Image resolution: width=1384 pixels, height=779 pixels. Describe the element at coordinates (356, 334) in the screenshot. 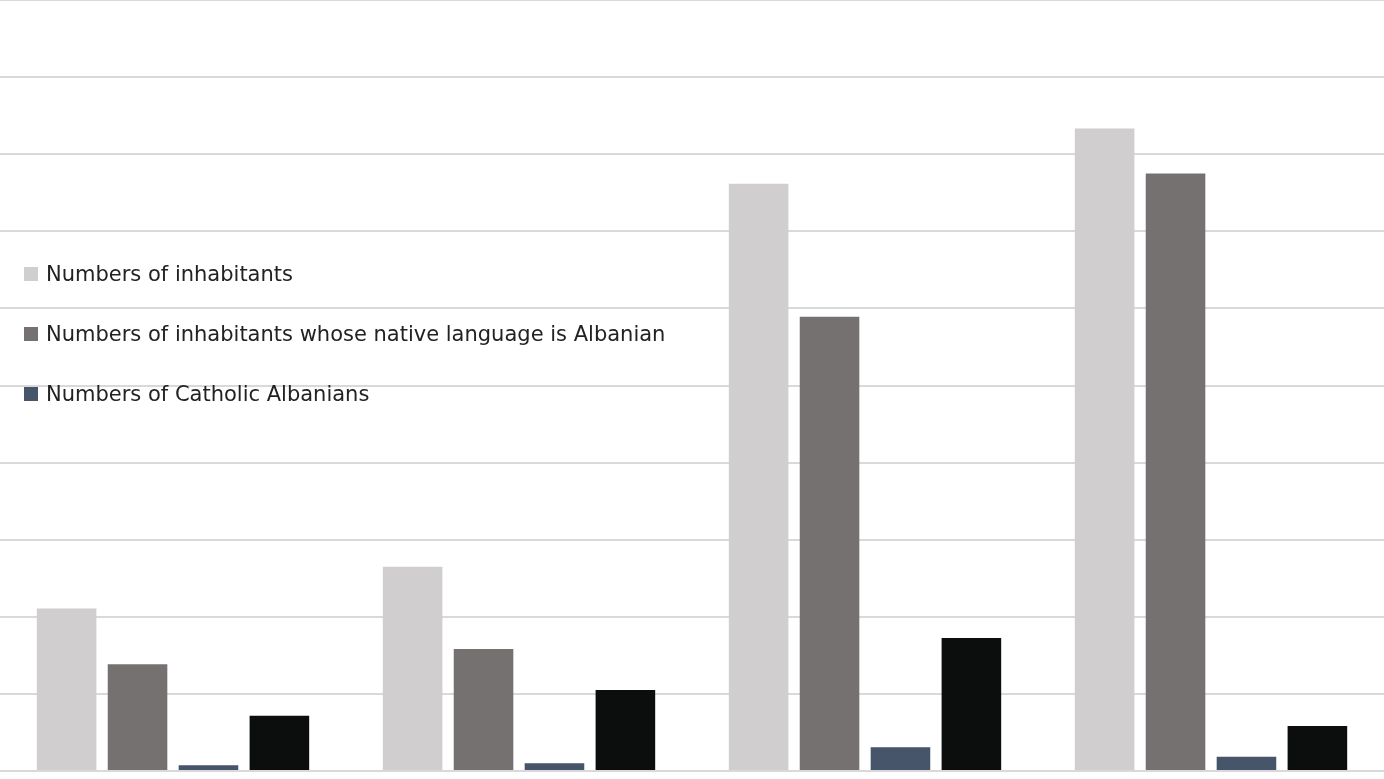

I see `legend-label: Numbers of inhabitants whose native language is Albanian` at that location.